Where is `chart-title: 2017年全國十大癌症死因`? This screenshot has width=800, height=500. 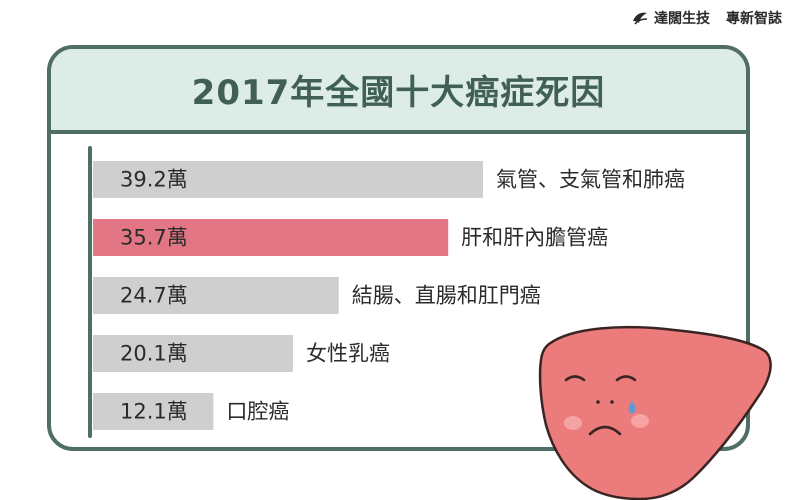
chart-title: 2017年全國十大癌症死因 is located at coordinates (398, 93).